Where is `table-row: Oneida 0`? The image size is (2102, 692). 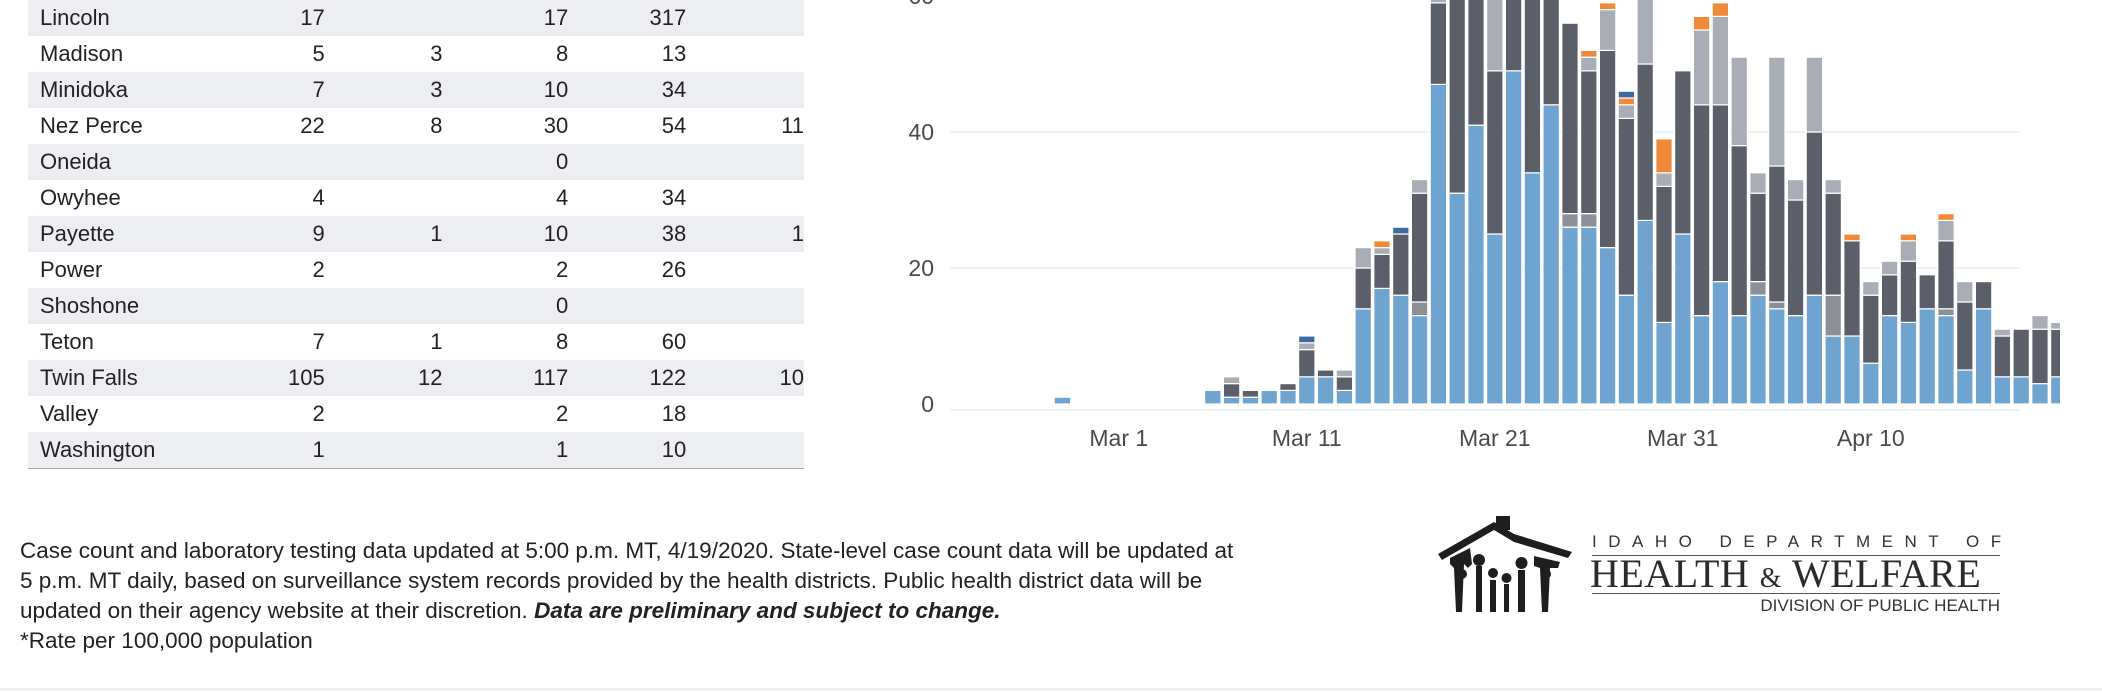 table-row: Oneida 0 is located at coordinates (416, 162).